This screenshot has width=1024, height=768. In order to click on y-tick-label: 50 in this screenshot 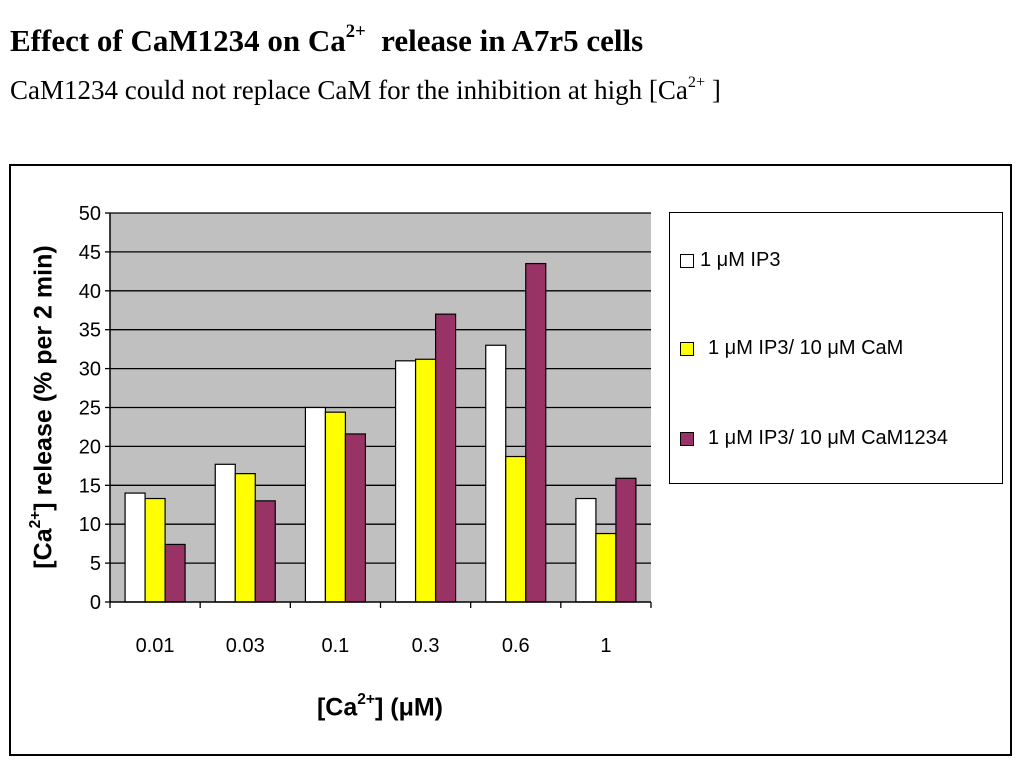, I will do `click(90, 214)`.